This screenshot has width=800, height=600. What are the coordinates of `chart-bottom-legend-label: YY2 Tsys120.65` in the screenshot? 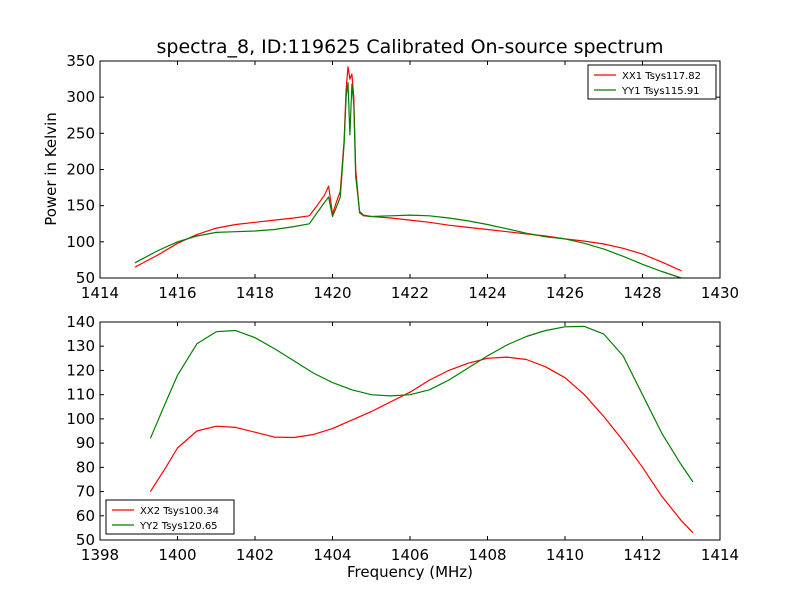 It's located at (178, 526).